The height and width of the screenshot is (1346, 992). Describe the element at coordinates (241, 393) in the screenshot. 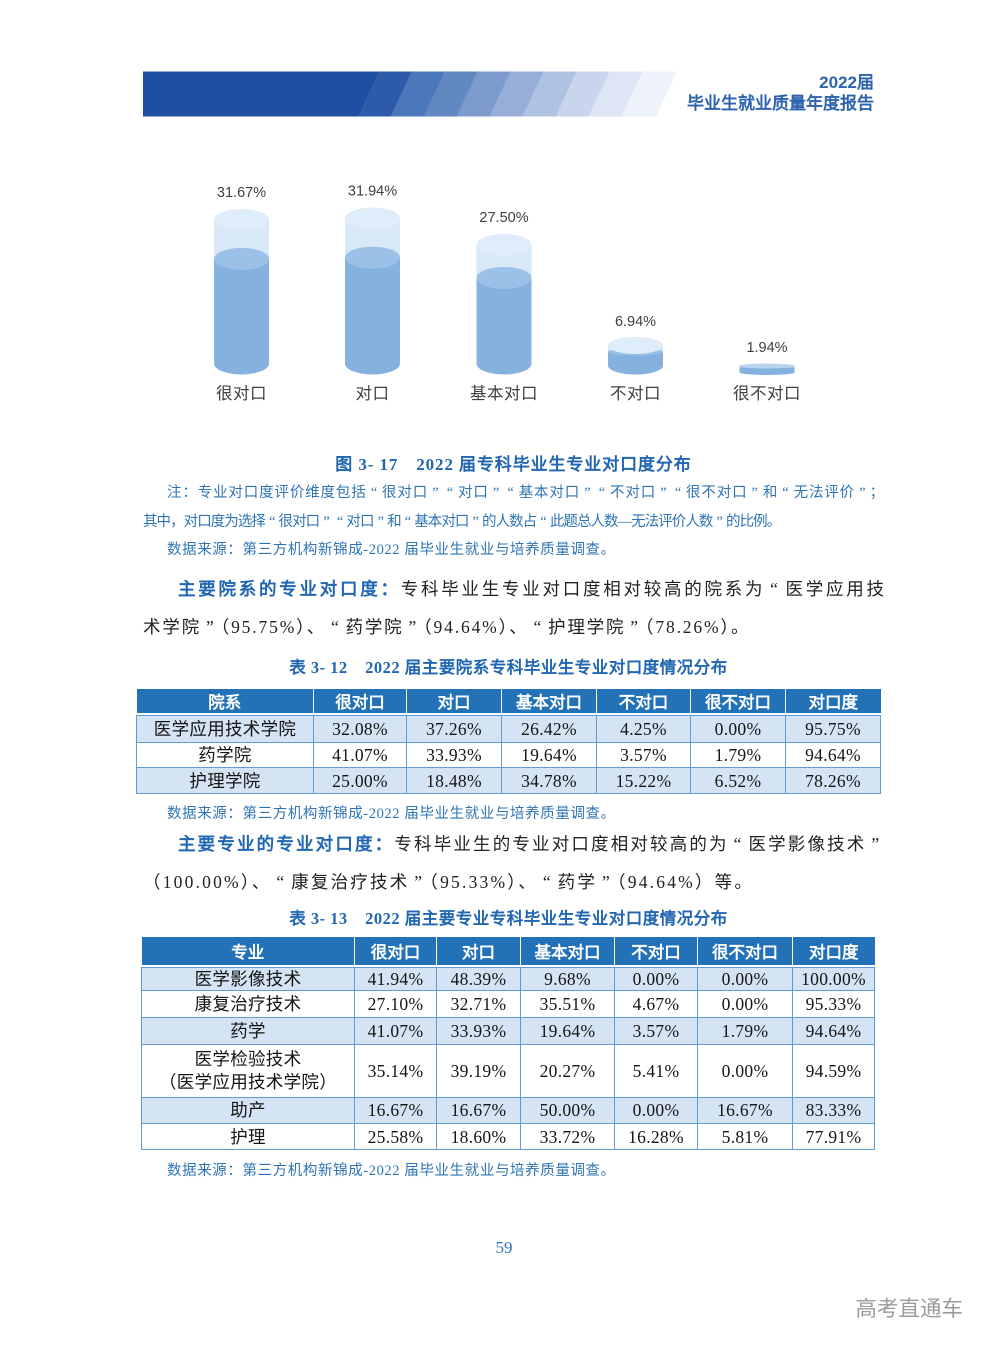

I see `svg-text: 很对口` at that location.